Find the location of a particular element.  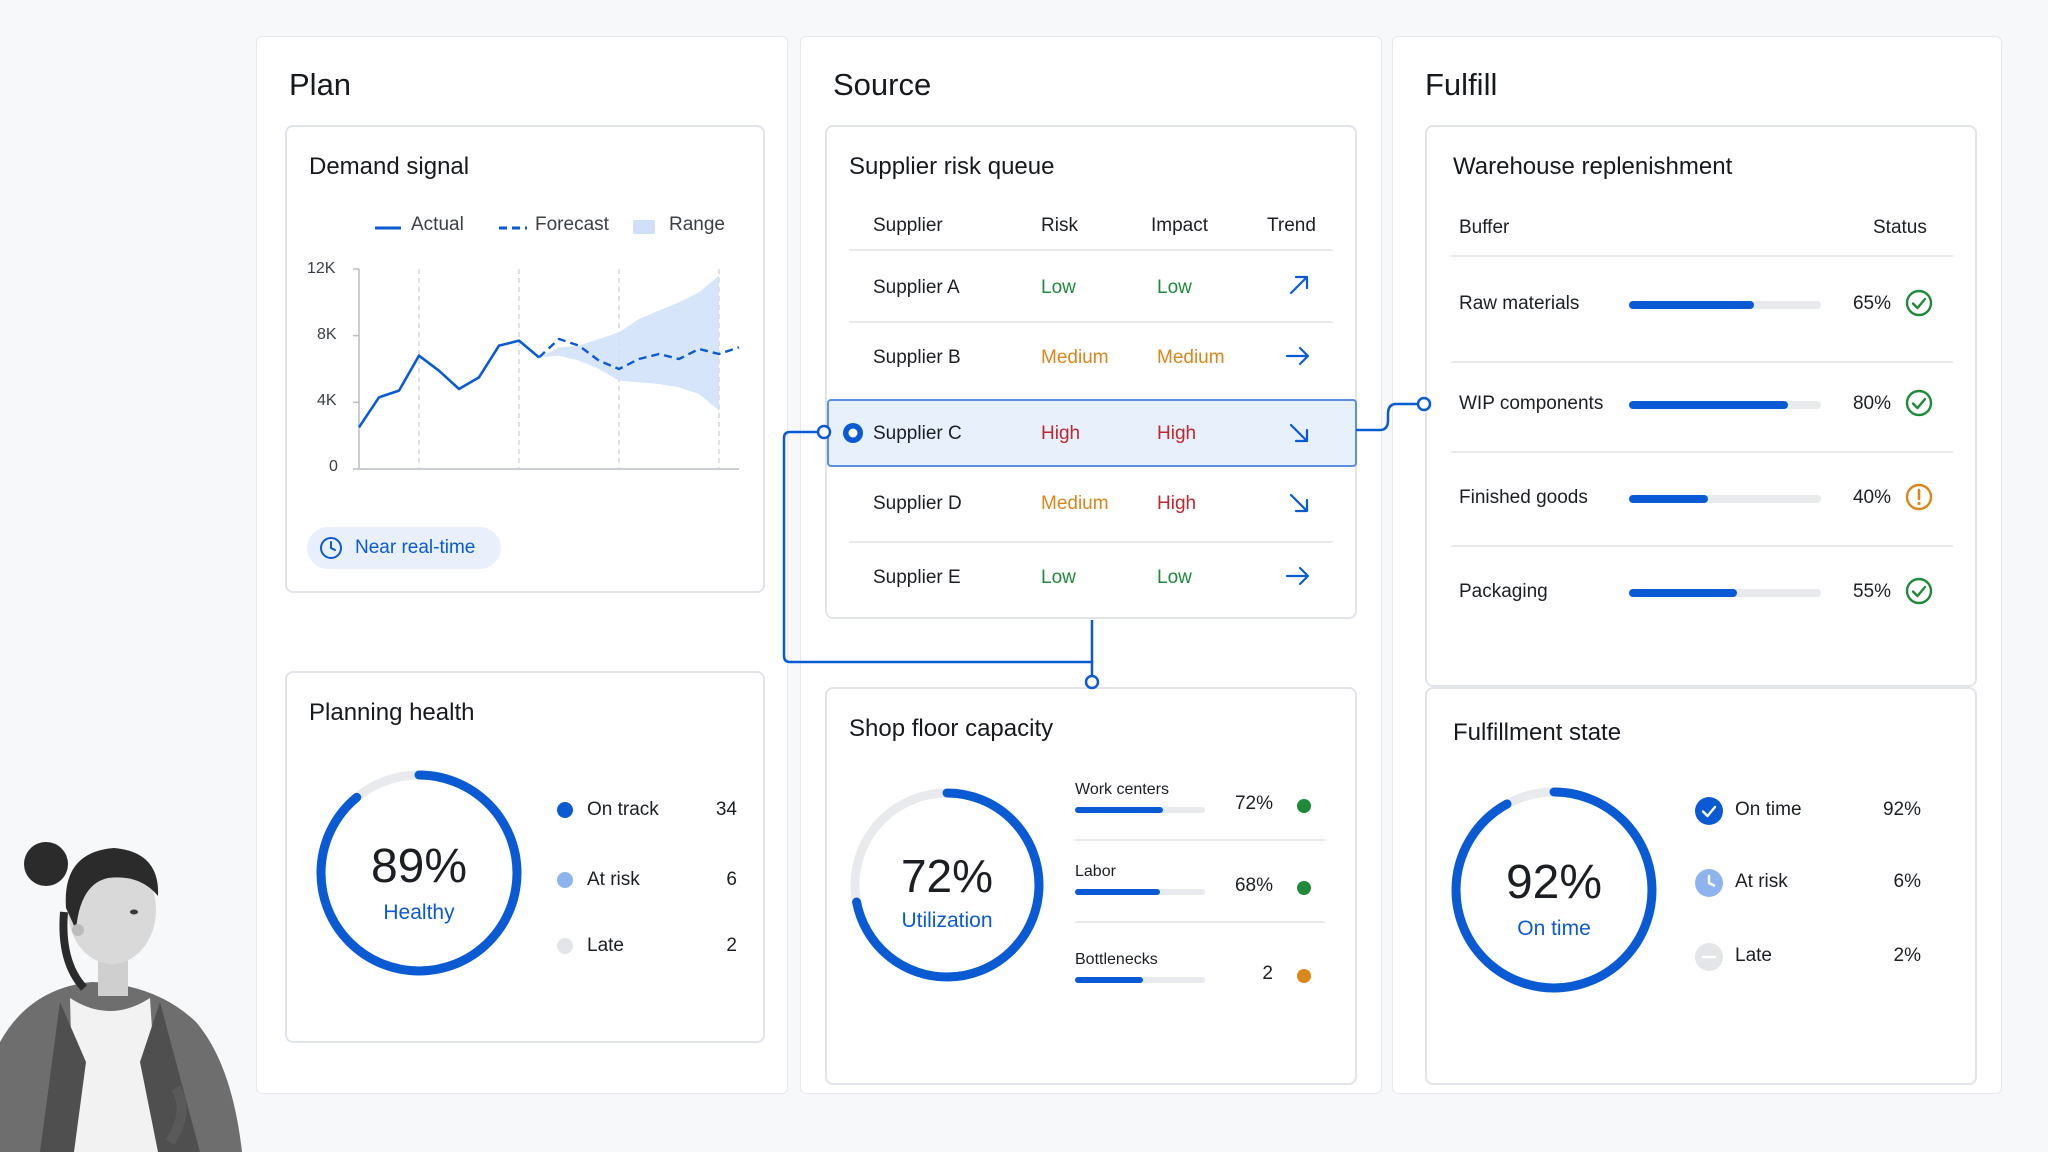

legend-range-label: Range is located at coordinates (697, 224).